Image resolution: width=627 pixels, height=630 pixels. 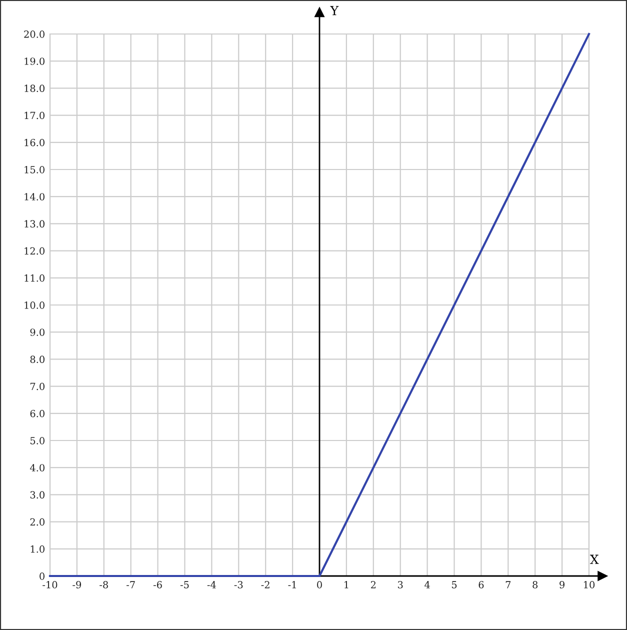 I want to click on x-tick-label: 10, so click(x=589, y=584).